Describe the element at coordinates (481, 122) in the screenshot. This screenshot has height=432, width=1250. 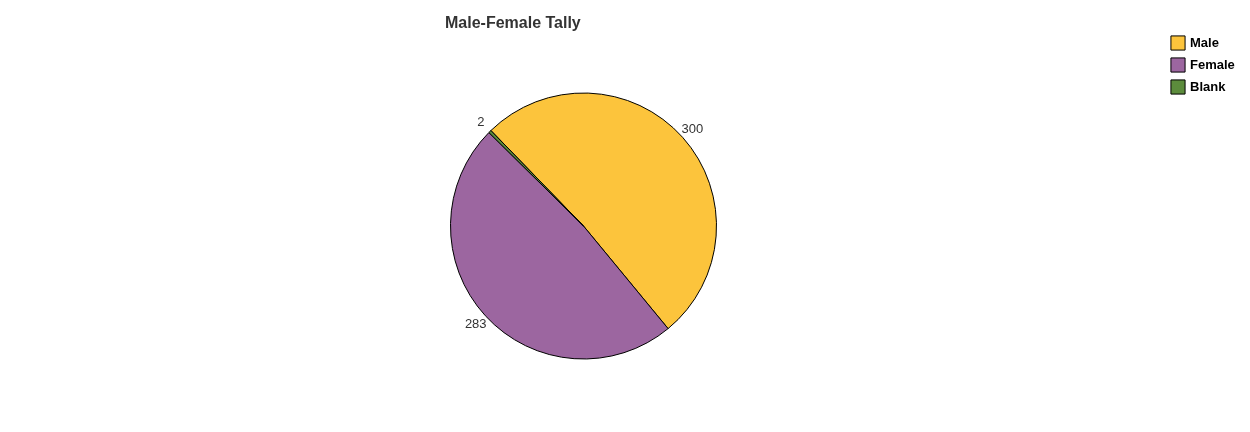
I see `data-label: 2` at that location.